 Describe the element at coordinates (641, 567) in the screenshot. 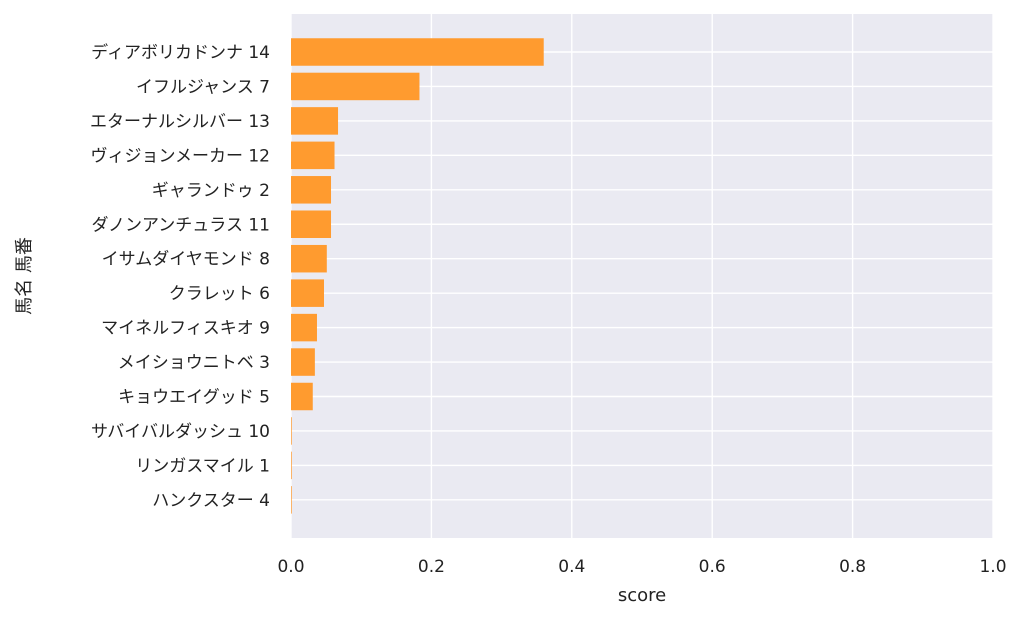

I see `x-tick-labels: 0.0 0.2 0.4 0.6 0.8 1.0` at that location.